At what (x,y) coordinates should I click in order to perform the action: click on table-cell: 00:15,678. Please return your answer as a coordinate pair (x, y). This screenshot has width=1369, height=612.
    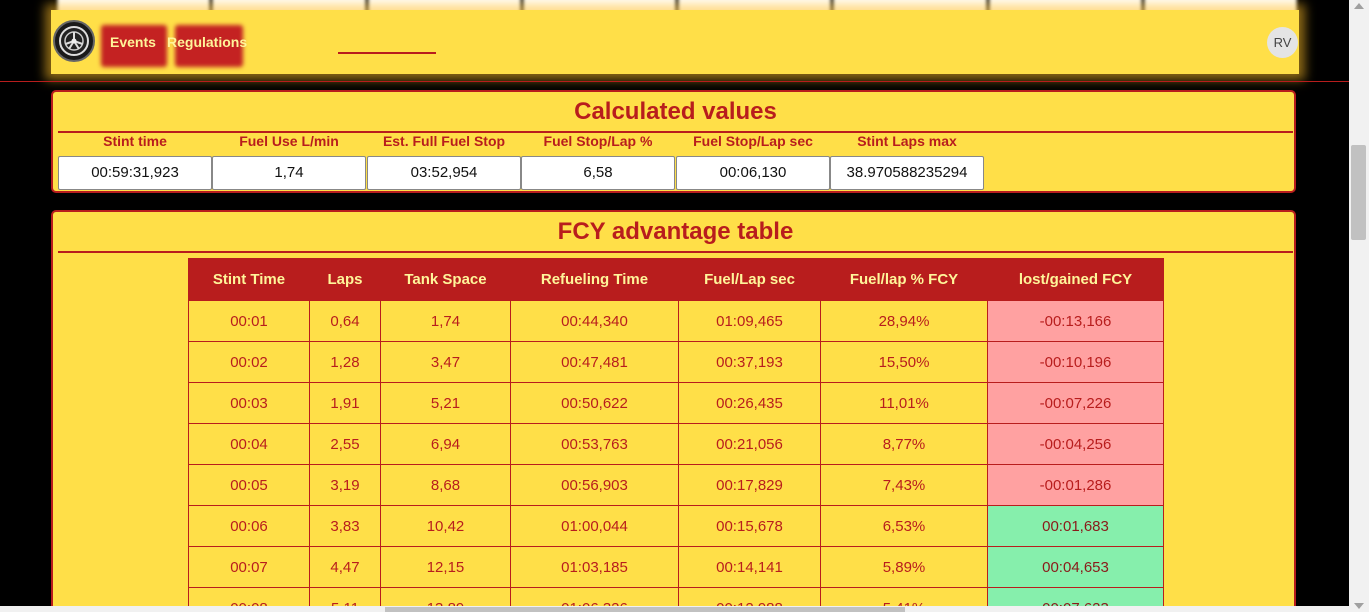
    Looking at the image, I should click on (749, 526).